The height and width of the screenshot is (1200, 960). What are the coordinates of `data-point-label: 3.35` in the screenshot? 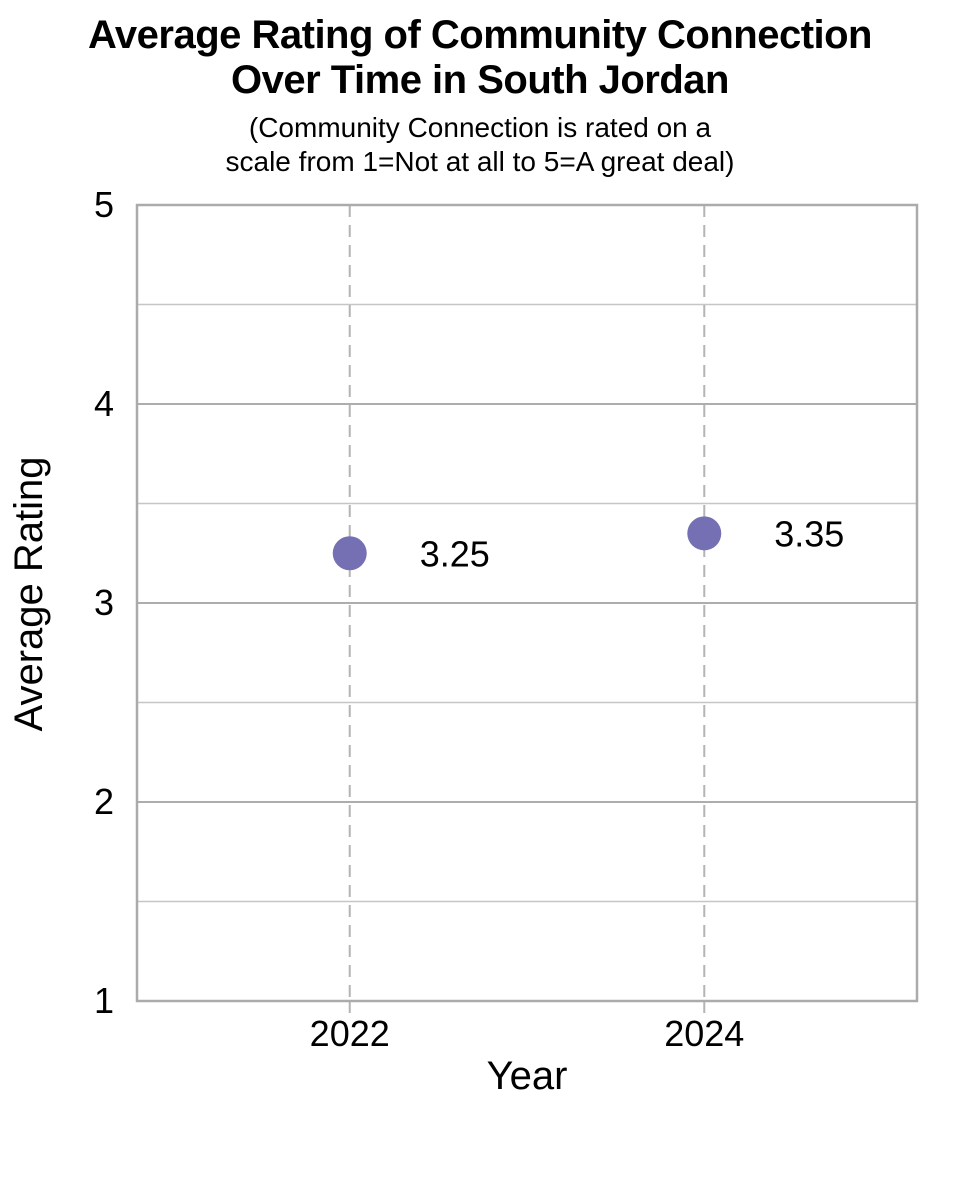 It's located at (809, 533).